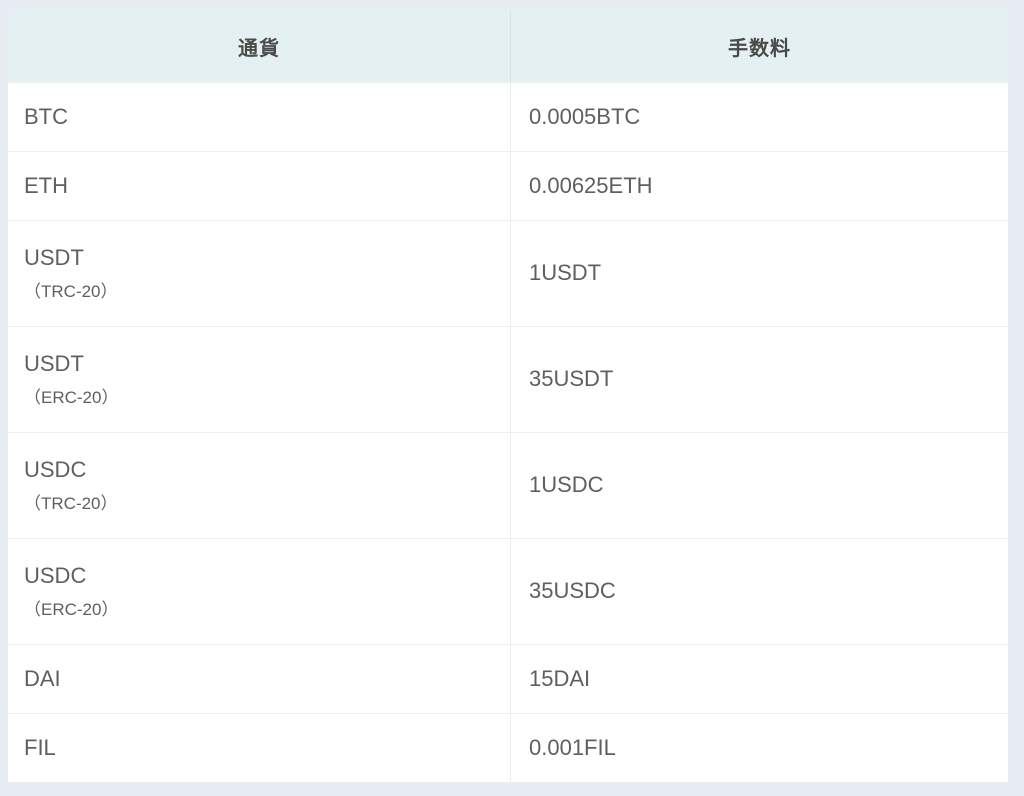 The width and height of the screenshot is (1024, 796). I want to click on fee-cell: 1USDC, so click(759, 485).